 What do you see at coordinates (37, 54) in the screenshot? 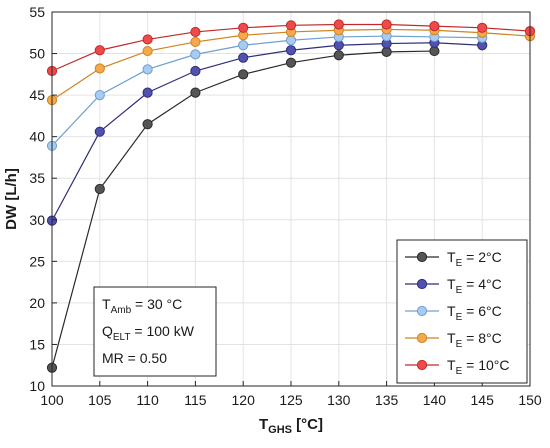
I see `y-tick-label: 50` at bounding box center [37, 54].